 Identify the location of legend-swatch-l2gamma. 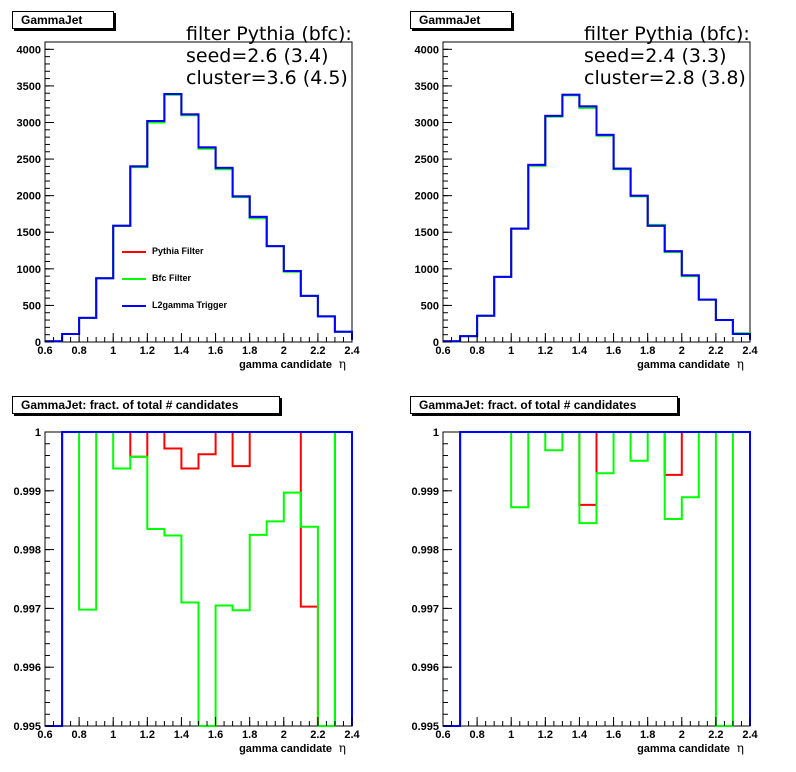
(134, 305).